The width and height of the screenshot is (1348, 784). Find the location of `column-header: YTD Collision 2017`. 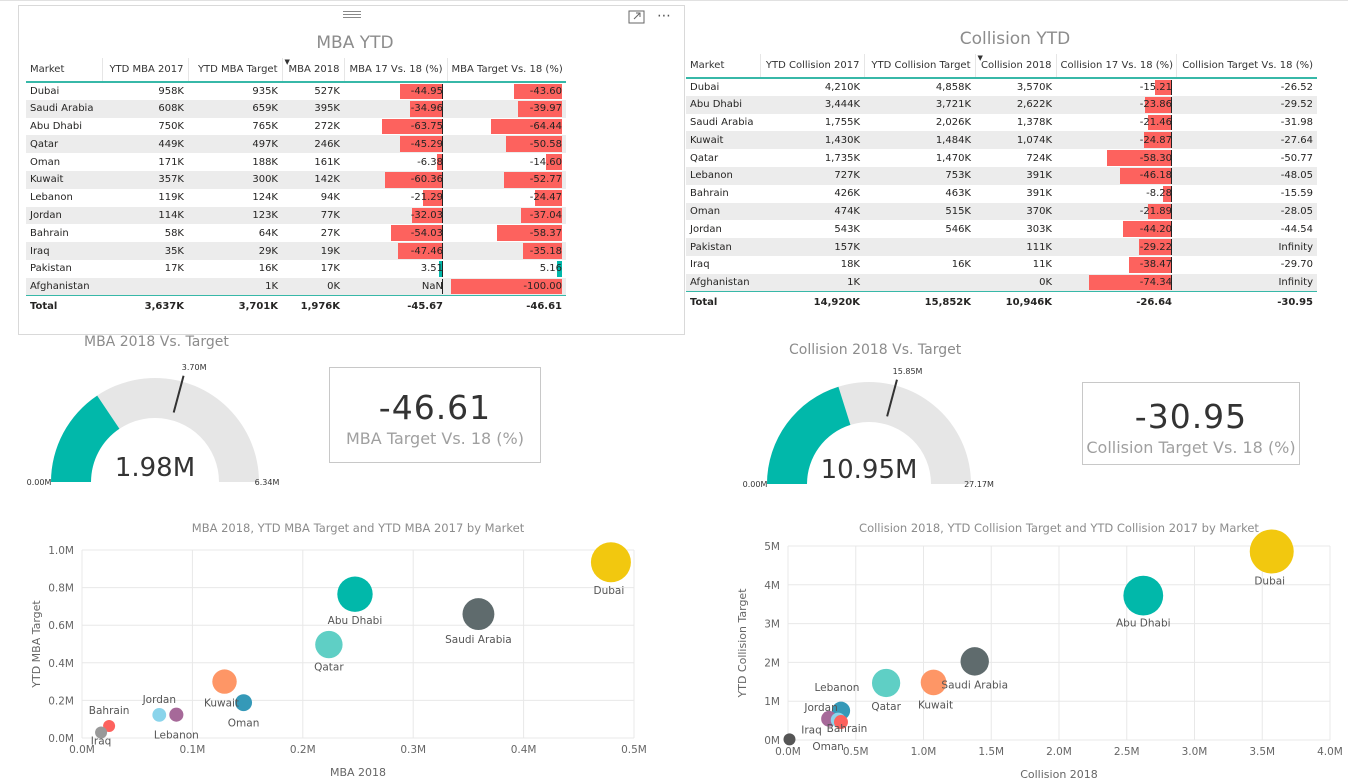

column-header: YTD Collision 2017 is located at coordinates (811, 66).